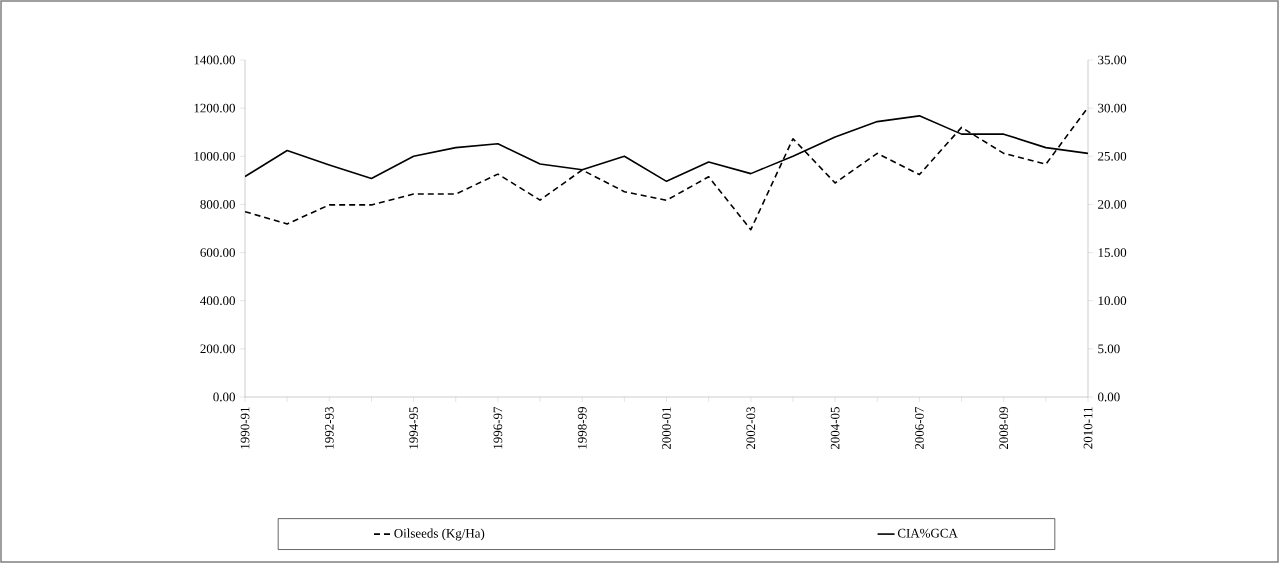 The image size is (1279, 563). What do you see at coordinates (582, 428) in the screenshot?
I see `x-tick-label: 1998-99` at bounding box center [582, 428].